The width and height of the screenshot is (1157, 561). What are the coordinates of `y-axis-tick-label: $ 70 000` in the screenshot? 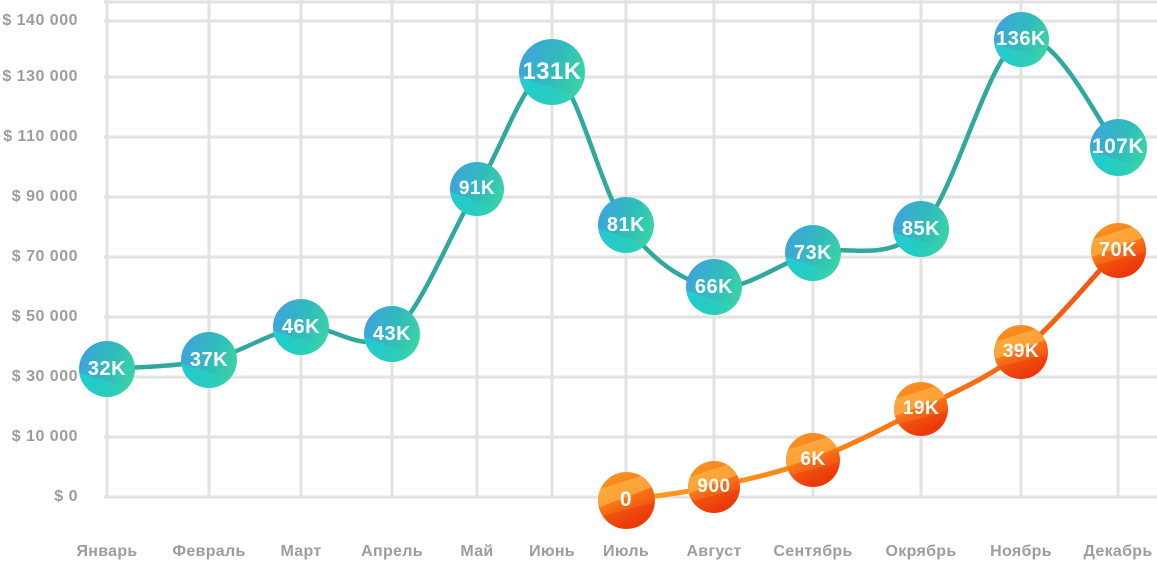 It's located at (44, 256).